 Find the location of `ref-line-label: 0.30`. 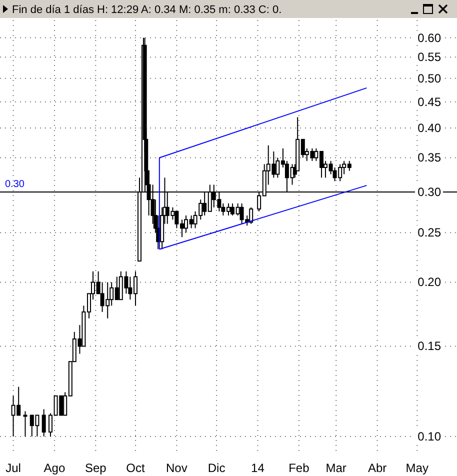

ref-line-label: 0.30 is located at coordinates (15, 184).